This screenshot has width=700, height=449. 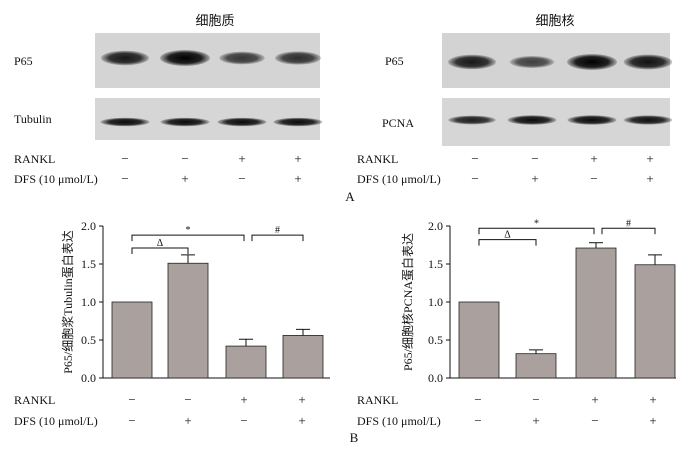 What do you see at coordinates (354, 437) in the screenshot?
I see `panel-label-b: B` at bounding box center [354, 437].